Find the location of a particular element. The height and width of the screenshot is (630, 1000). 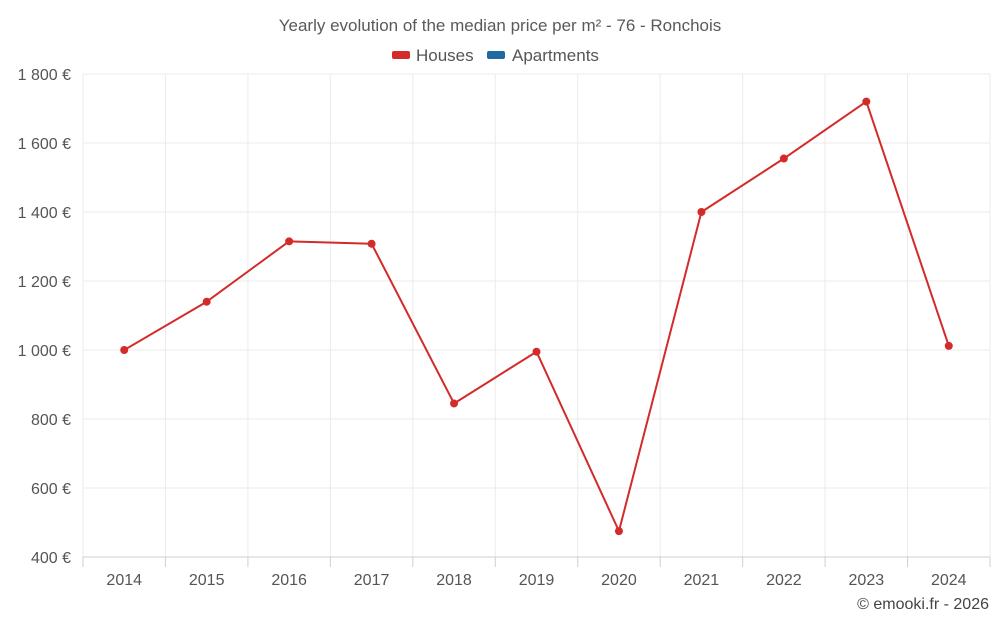

x-tick-label: 2023 is located at coordinates (867, 580).